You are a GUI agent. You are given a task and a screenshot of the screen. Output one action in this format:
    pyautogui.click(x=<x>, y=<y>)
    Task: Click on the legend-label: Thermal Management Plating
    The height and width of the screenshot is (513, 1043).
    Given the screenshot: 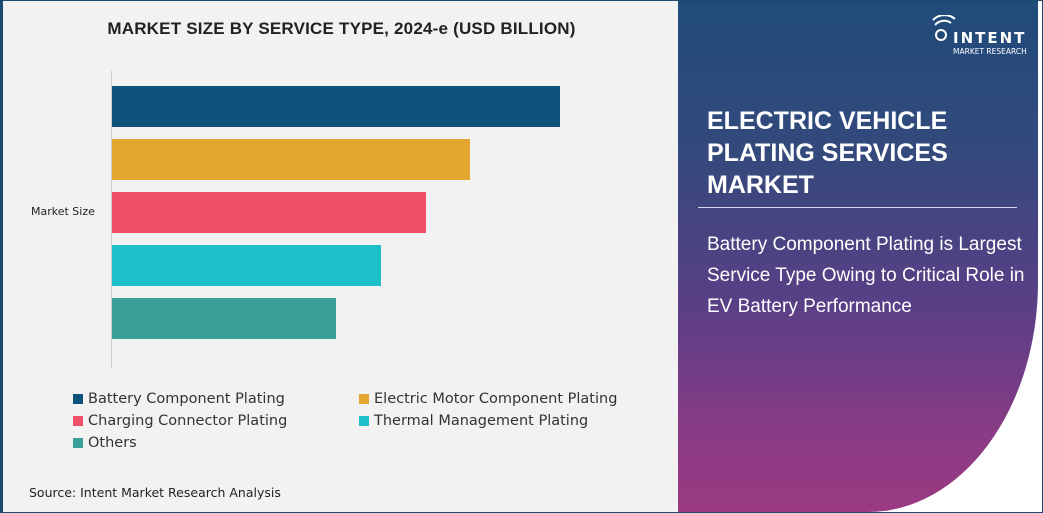 What is the action you would take?
    pyautogui.click(x=481, y=421)
    